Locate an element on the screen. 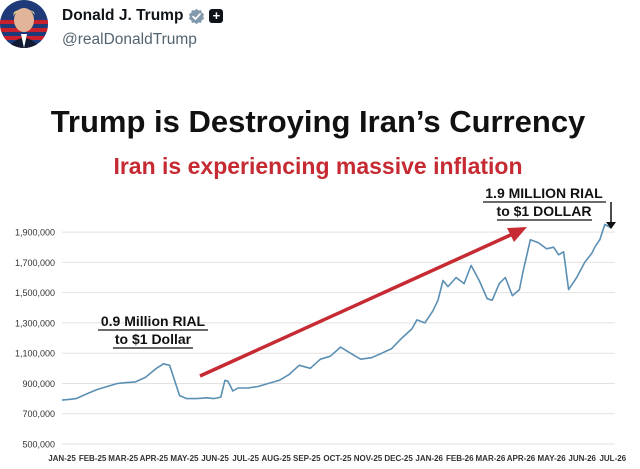 Image resolution: width=640 pixels, height=469 pixels. x-tick-label: DEC-25 is located at coordinates (398, 458).